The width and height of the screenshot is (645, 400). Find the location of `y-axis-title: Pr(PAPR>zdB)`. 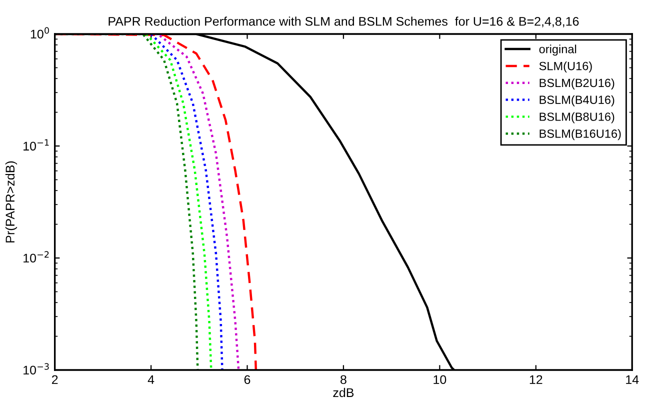

y-axis-title: Pr(PAPR>zdB) is located at coordinates (11, 201).